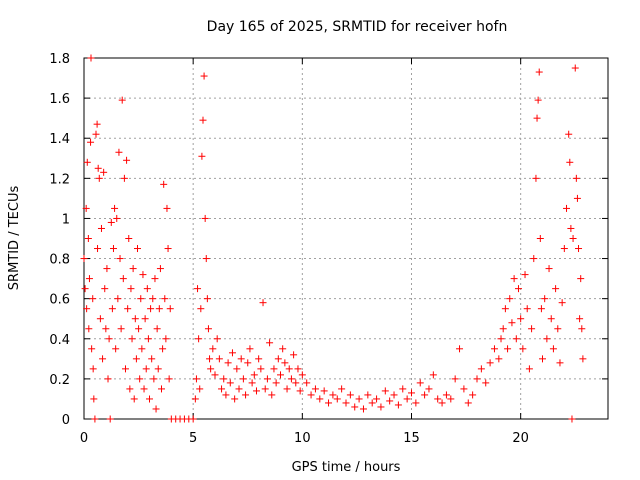  What do you see at coordinates (193, 438) in the screenshot?
I see `x-tick-label: 5` at bounding box center [193, 438].